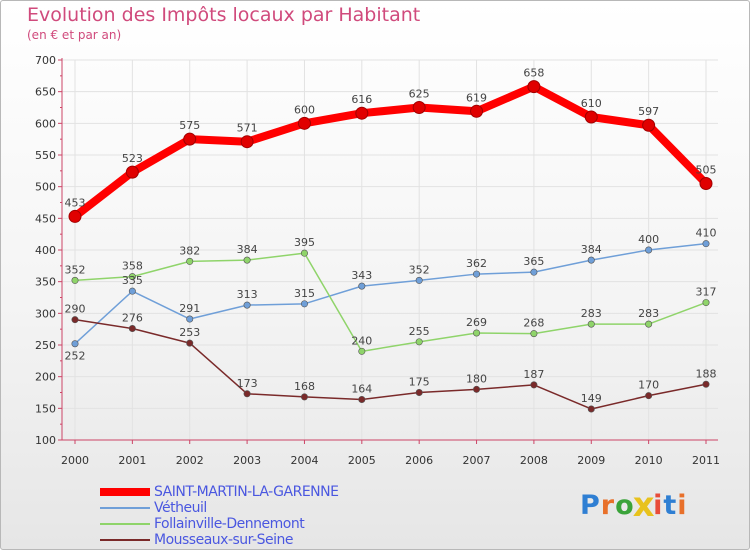 This screenshot has height=550, width=750. I want to click on x-tick-label: 2005, so click(362, 460).